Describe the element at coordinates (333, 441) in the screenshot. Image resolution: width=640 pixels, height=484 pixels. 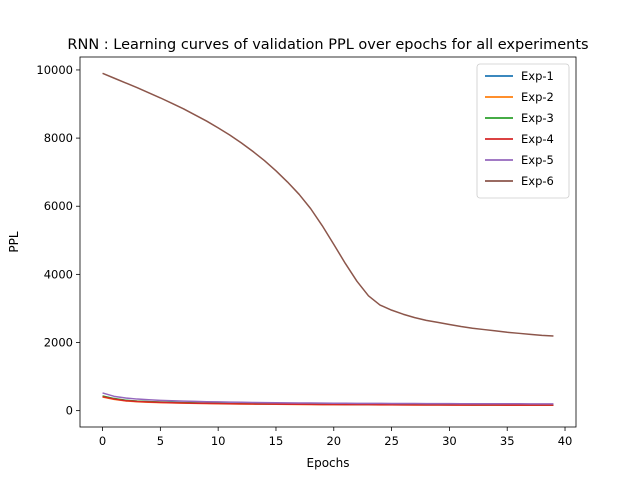
I see `x-tick-label: 20` at that location.